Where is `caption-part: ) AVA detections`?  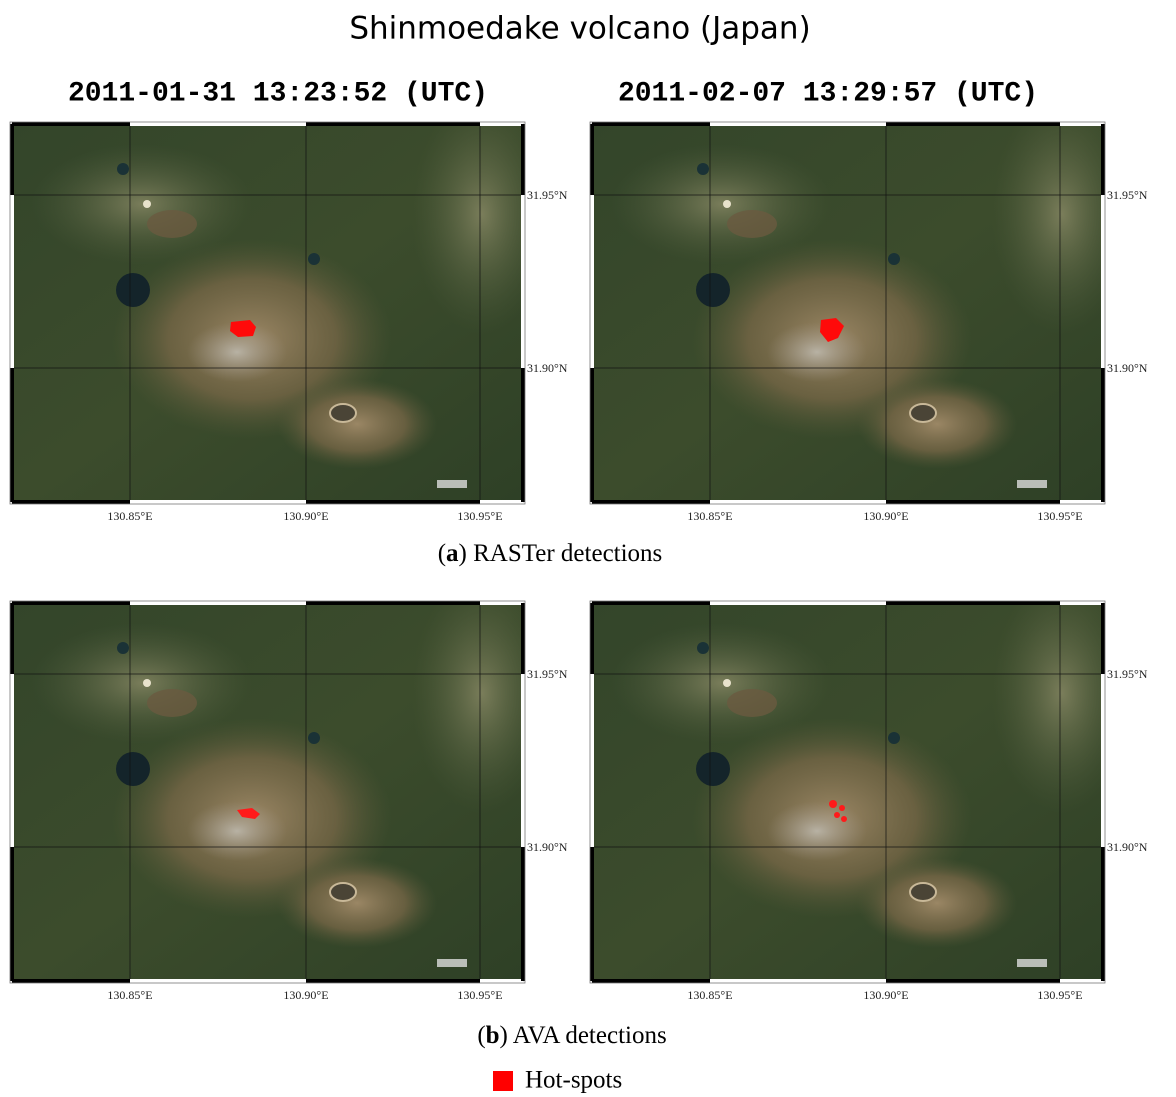 caption-part: ) AVA detections is located at coordinates (583, 1035).